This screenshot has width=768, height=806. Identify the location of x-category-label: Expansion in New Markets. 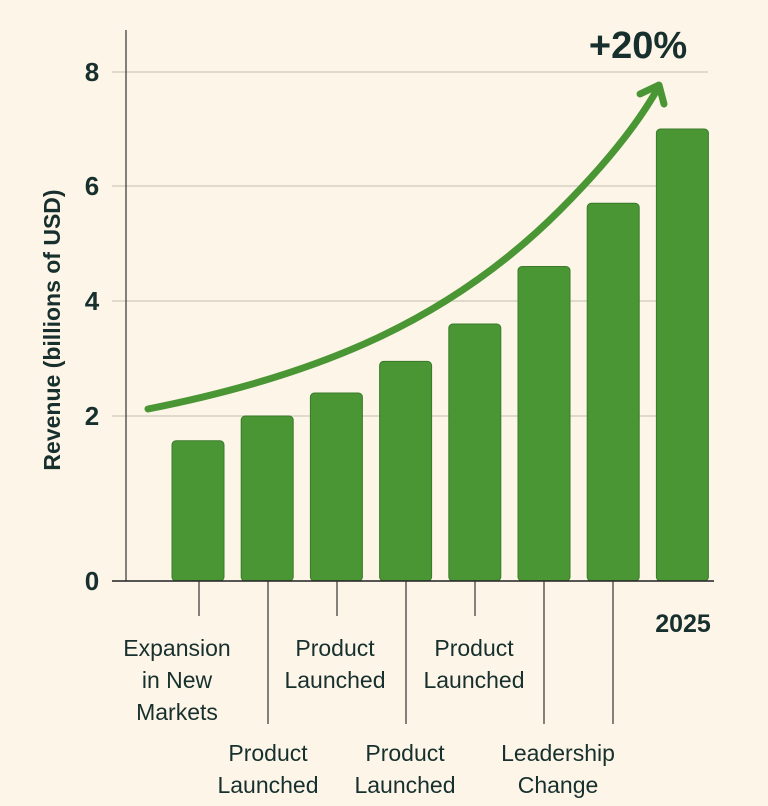
(176, 680).